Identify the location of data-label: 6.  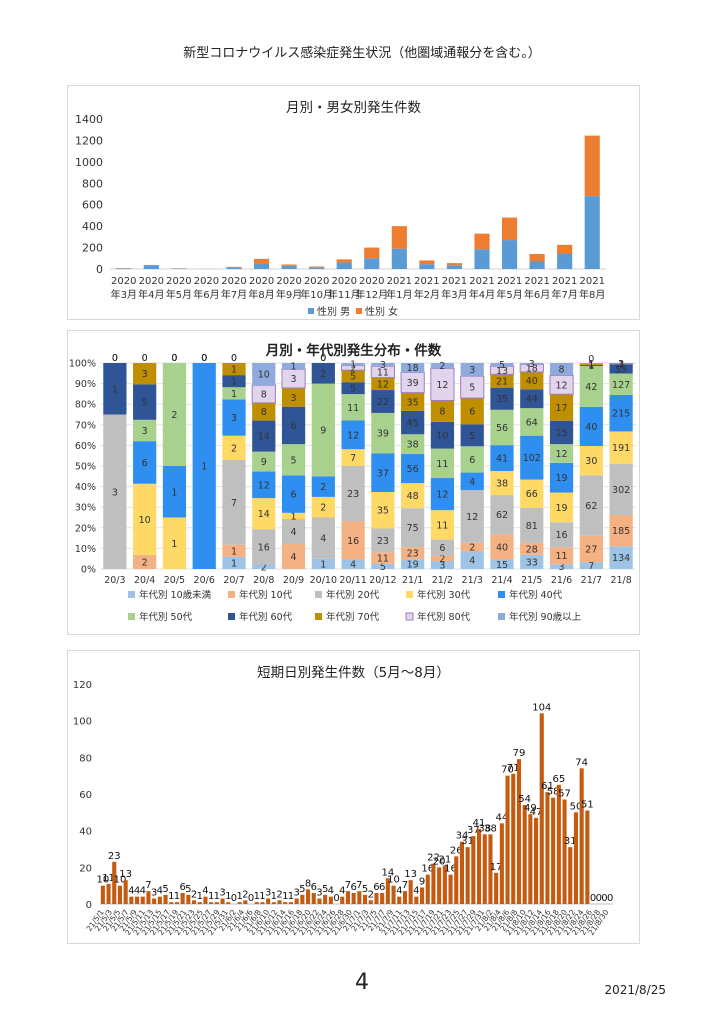
(182, 887).